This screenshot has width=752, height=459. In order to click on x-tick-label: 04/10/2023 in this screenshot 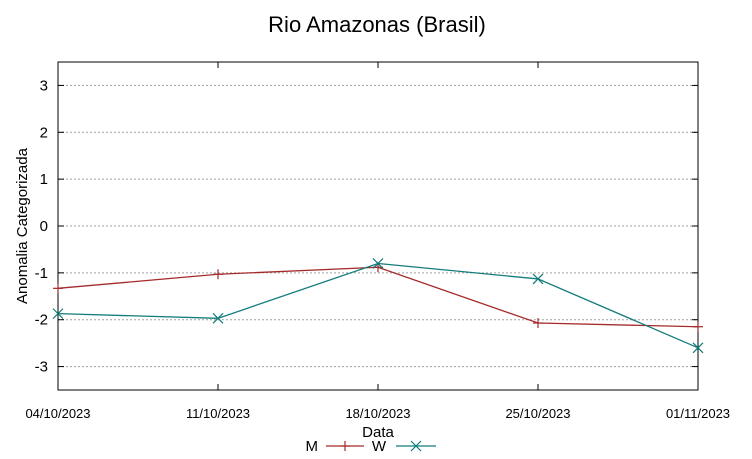, I will do `click(57, 413)`.